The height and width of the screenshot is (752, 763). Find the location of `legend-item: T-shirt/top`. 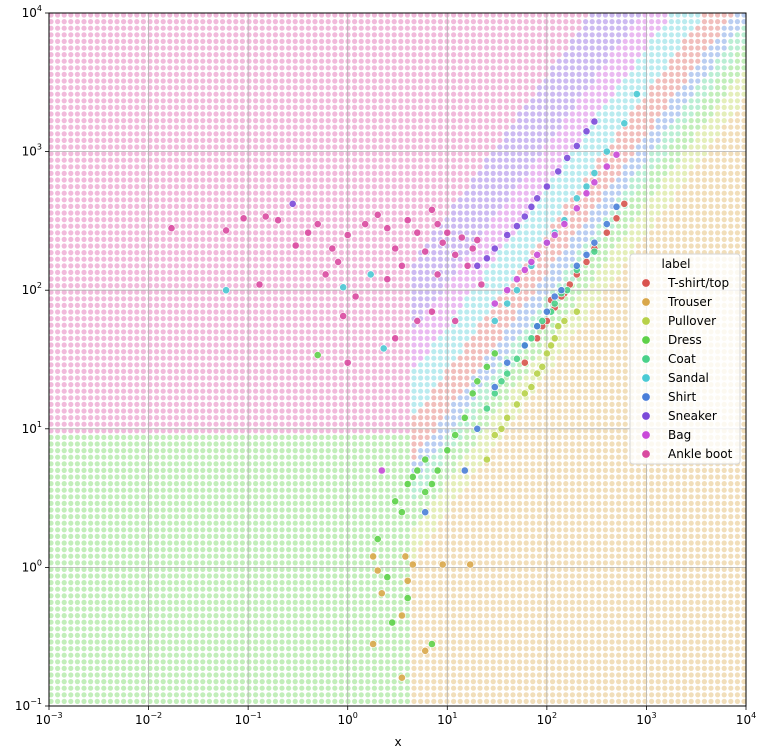

legend-item: T-shirt/top is located at coordinates (685, 283).